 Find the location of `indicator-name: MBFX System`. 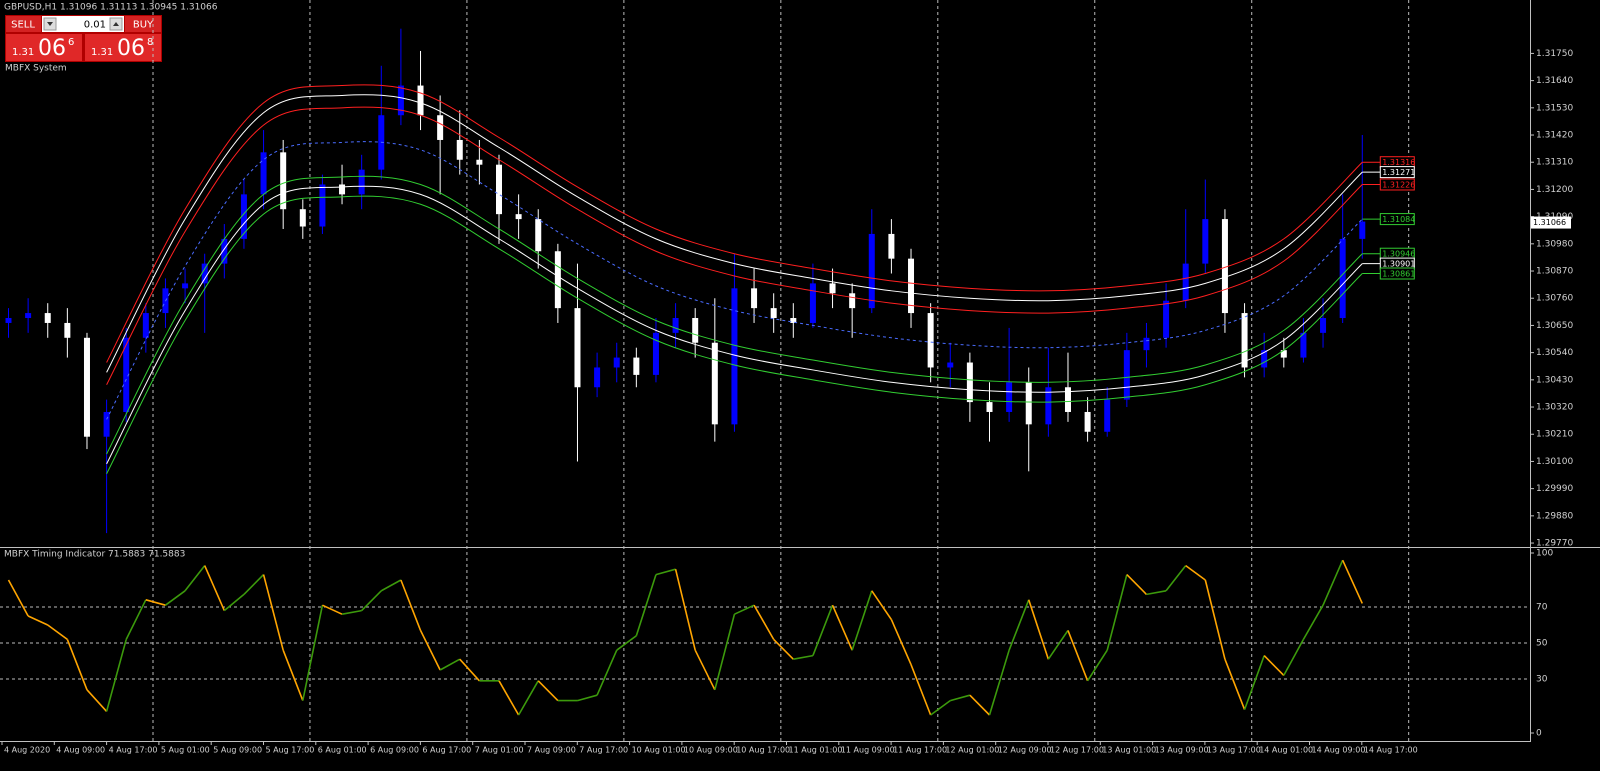

indicator-name: MBFX System is located at coordinates (36, 69).